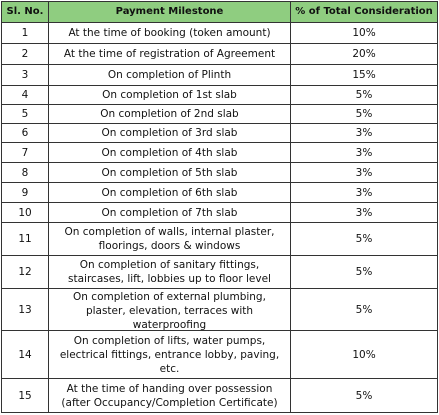 This screenshot has width=439, height=415. I want to click on table-cell: 4, so click(25, 95).